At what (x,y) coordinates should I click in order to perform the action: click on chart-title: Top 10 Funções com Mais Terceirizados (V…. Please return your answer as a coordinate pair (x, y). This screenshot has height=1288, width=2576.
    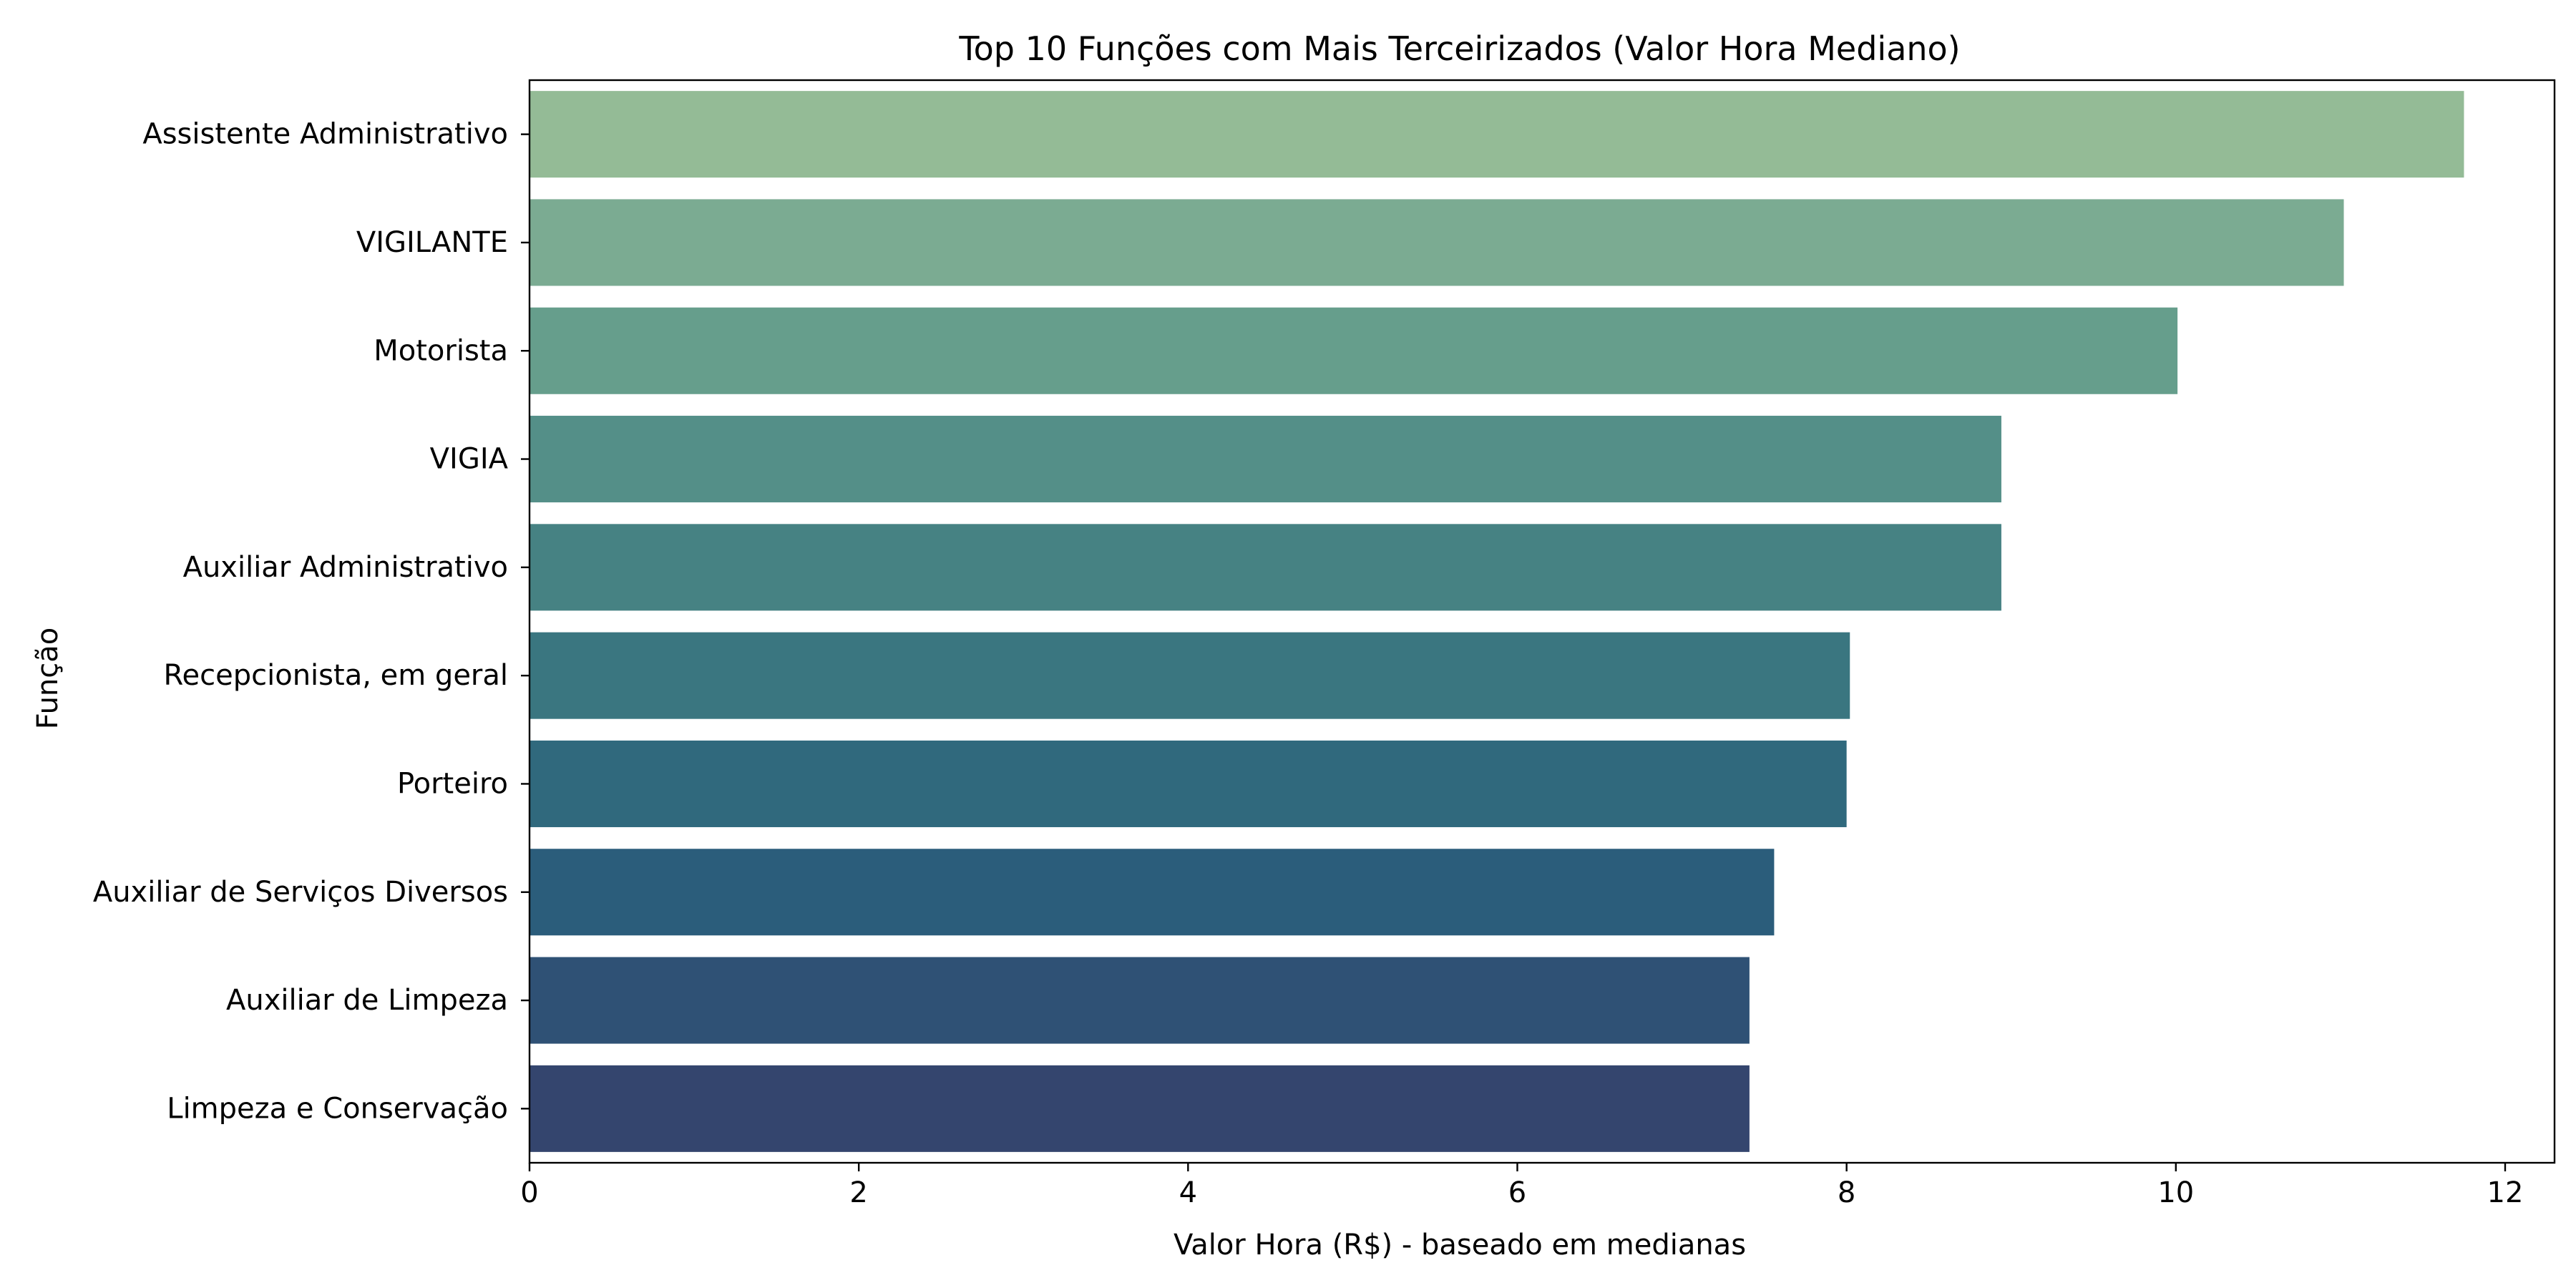
    Looking at the image, I should click on (1459, 48).